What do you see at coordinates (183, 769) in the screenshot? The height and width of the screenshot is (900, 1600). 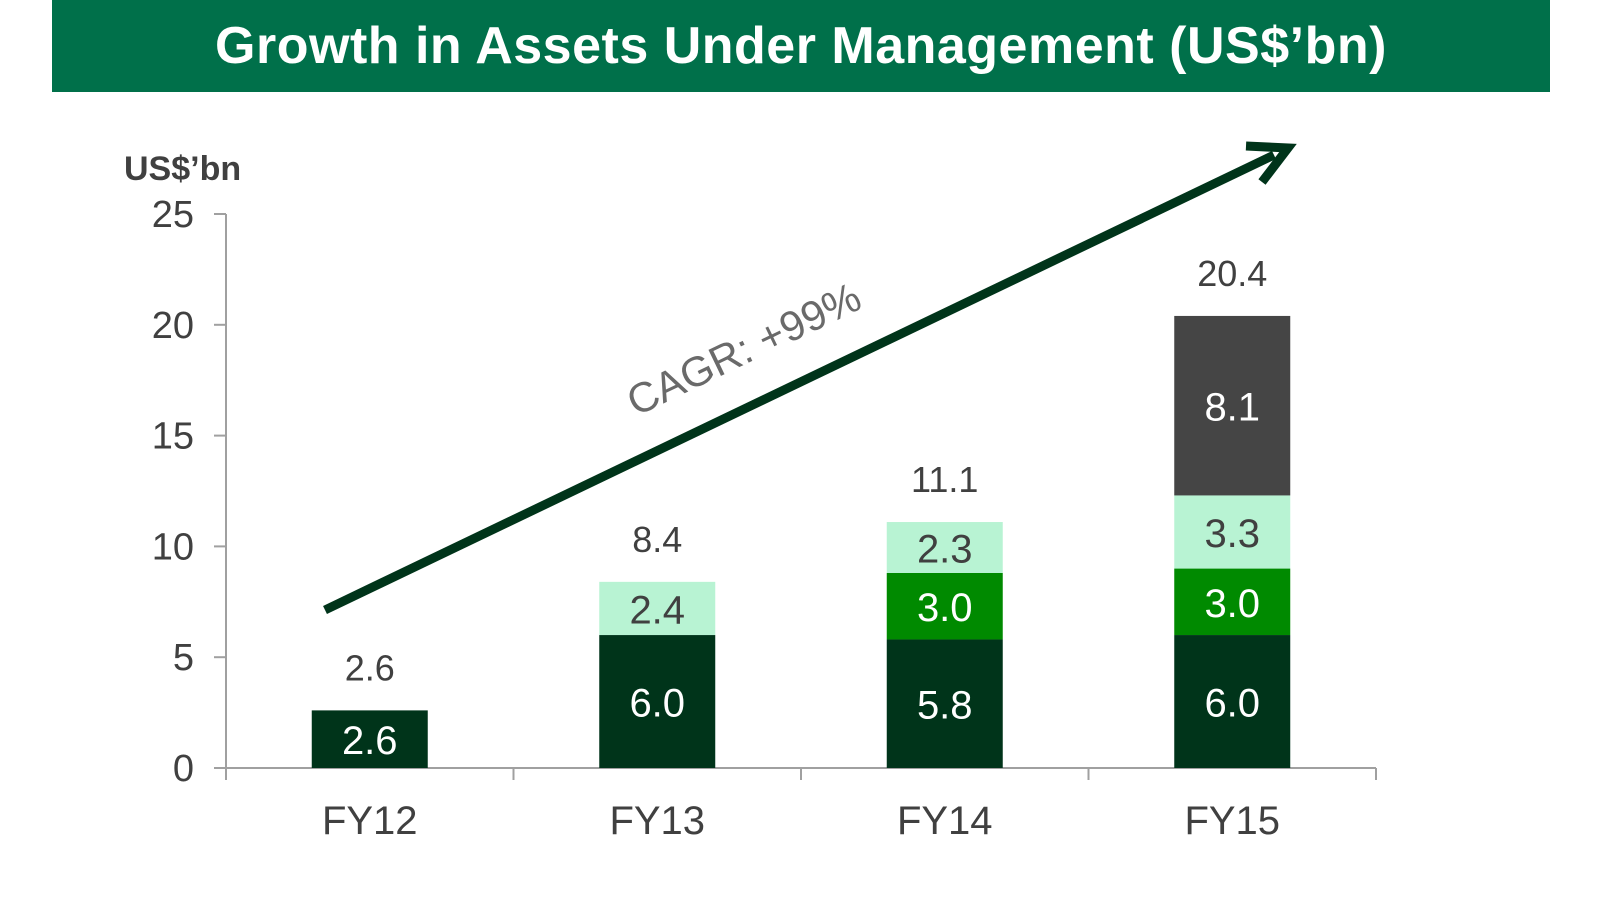 I see `y-tick-label: 0` at bounding box center [183, 769].